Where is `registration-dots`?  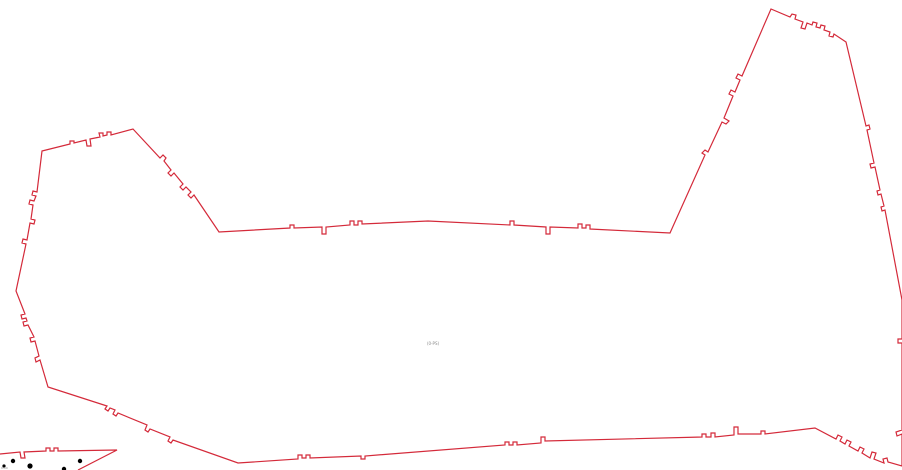 registration-dots is located at coordinates (42, 464).